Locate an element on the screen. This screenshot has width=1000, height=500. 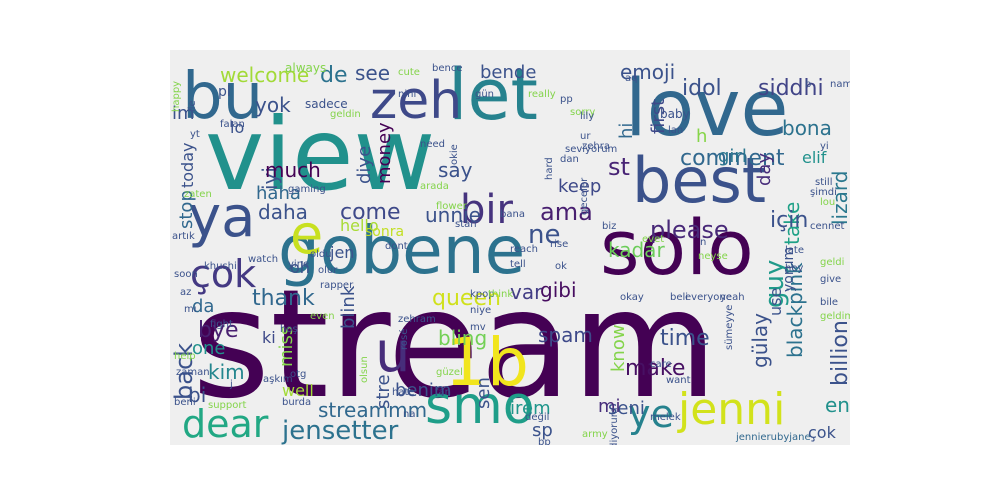
cloud-word: think is located at coordinates (501, 294).